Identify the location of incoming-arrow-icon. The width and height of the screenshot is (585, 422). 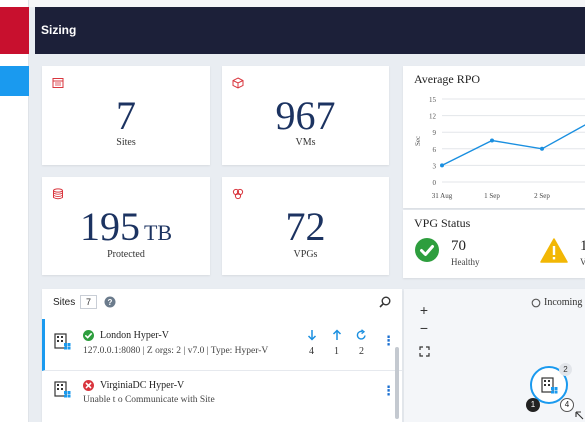
(312, 335).